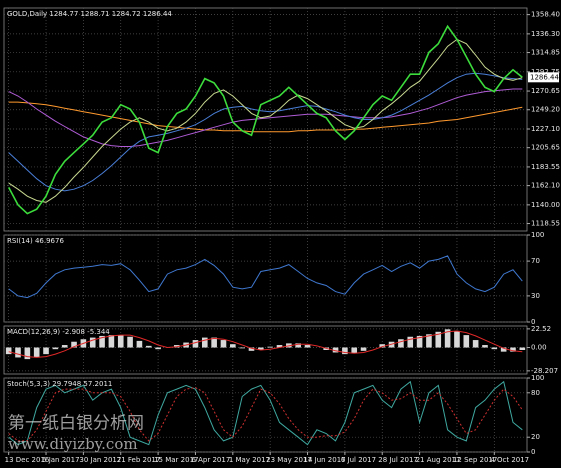  Describe the element at coordinates (438, 460) in the screenshot. I see `x-tick-label: 21 Aug 2017` at that location.